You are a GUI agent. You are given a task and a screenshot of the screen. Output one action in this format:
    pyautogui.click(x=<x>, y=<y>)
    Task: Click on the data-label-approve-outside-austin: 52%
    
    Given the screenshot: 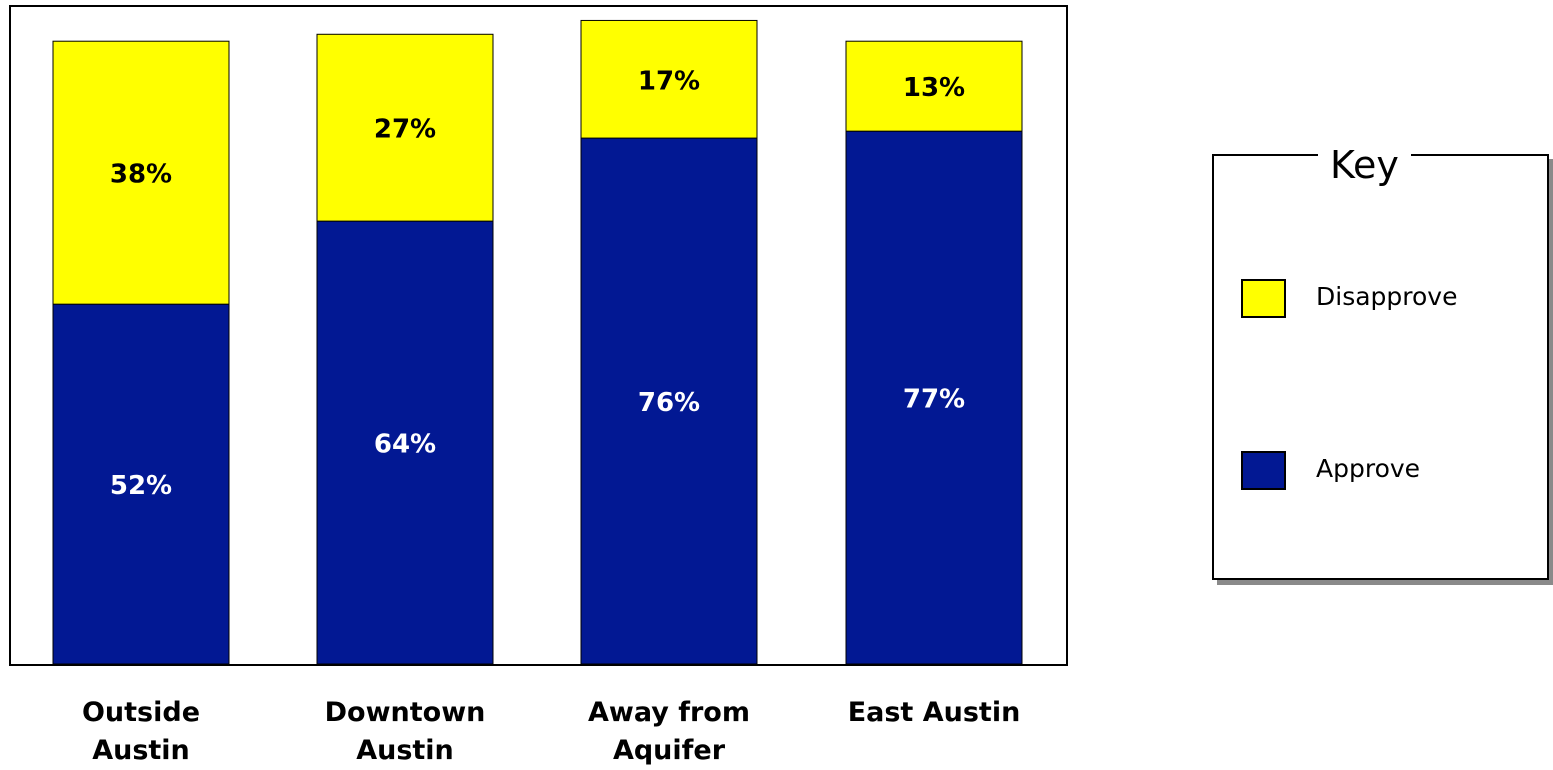 What is the action you would take?
    pyautogui.click(x=141, y=486)
    